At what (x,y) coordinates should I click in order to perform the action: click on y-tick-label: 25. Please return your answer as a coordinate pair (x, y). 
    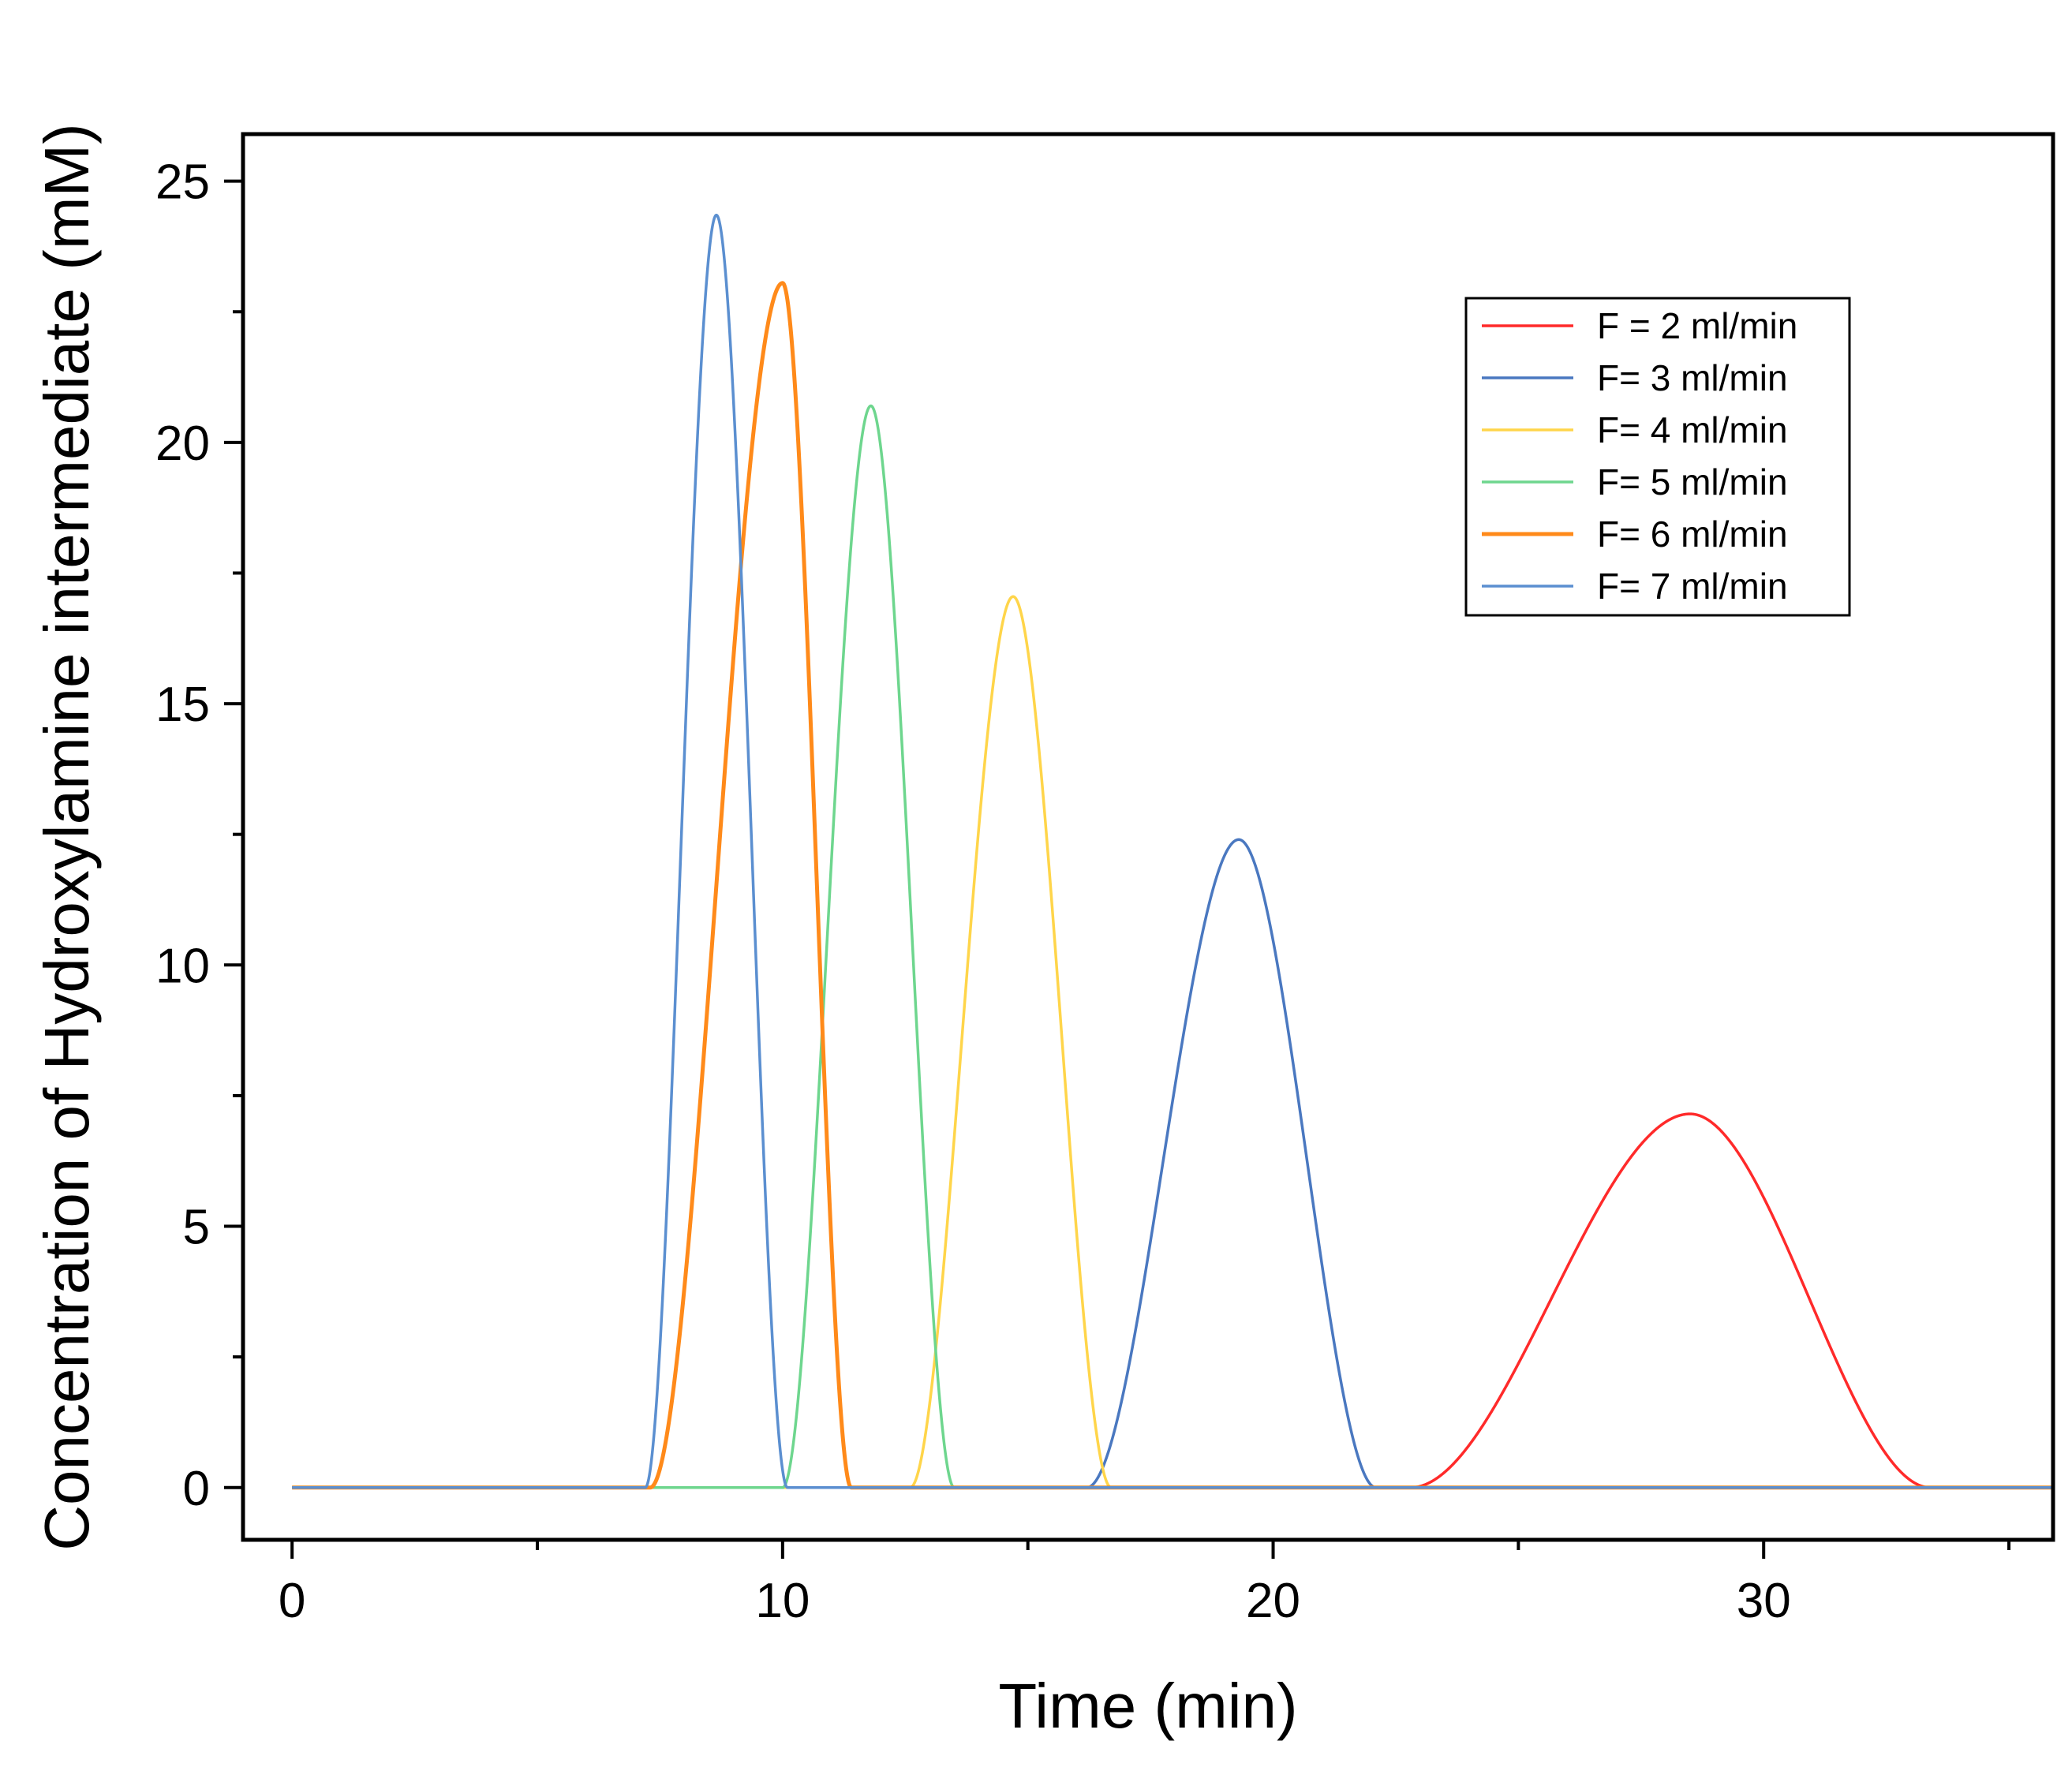
    Looking at the image, I should click on (182, 182).